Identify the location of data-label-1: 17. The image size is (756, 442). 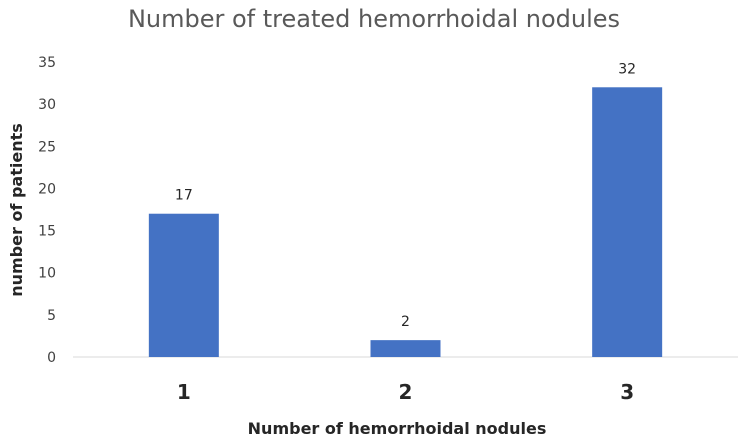
(184, 196).